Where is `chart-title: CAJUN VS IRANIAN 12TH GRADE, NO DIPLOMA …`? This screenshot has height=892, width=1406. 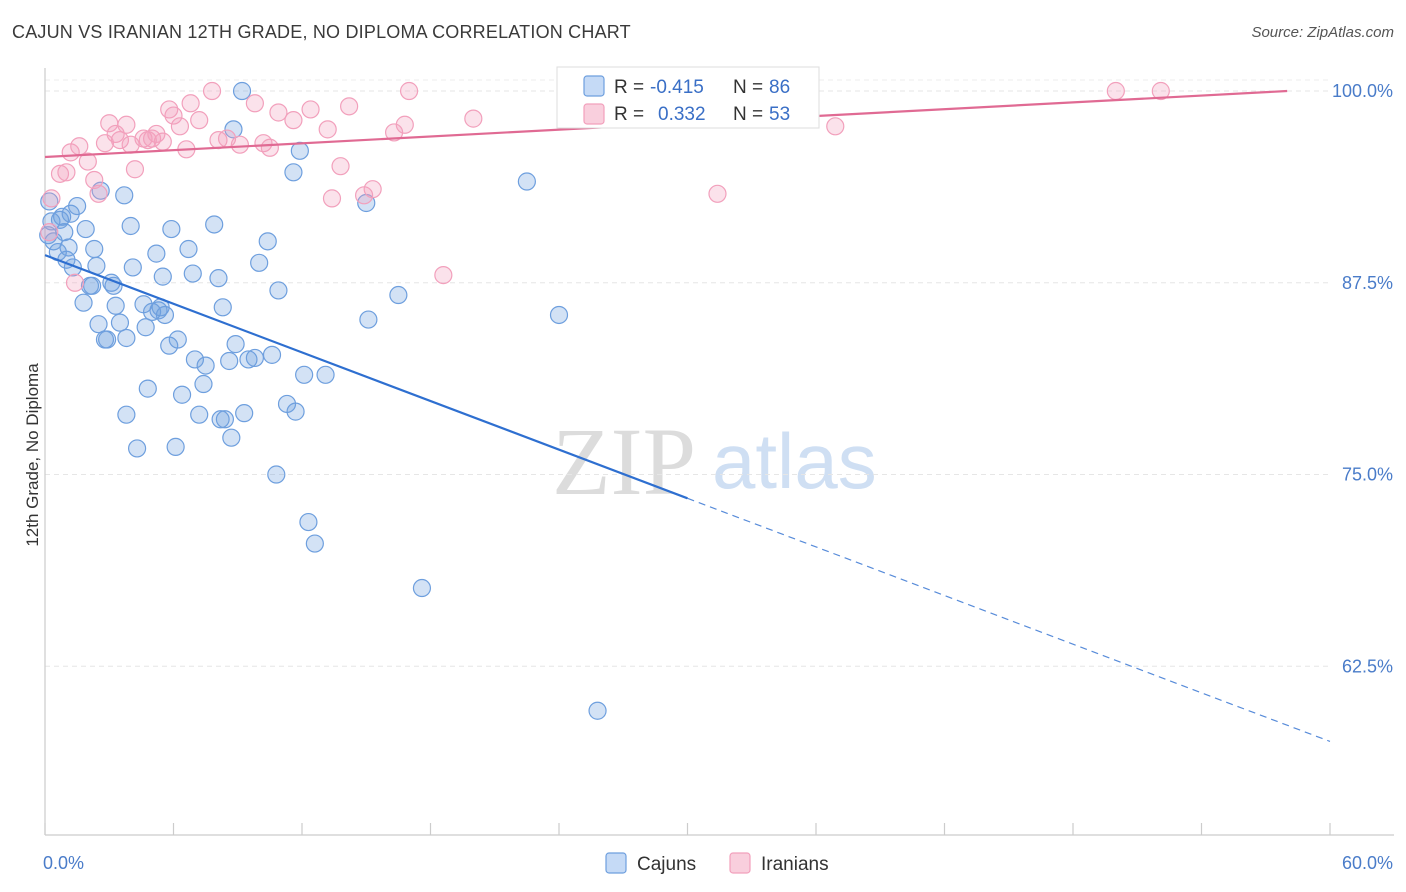
chart-title: CAJUN VS IRANIAN 12TH GRADE, NO DIPLOMA … is located at coordinates (321, 32).